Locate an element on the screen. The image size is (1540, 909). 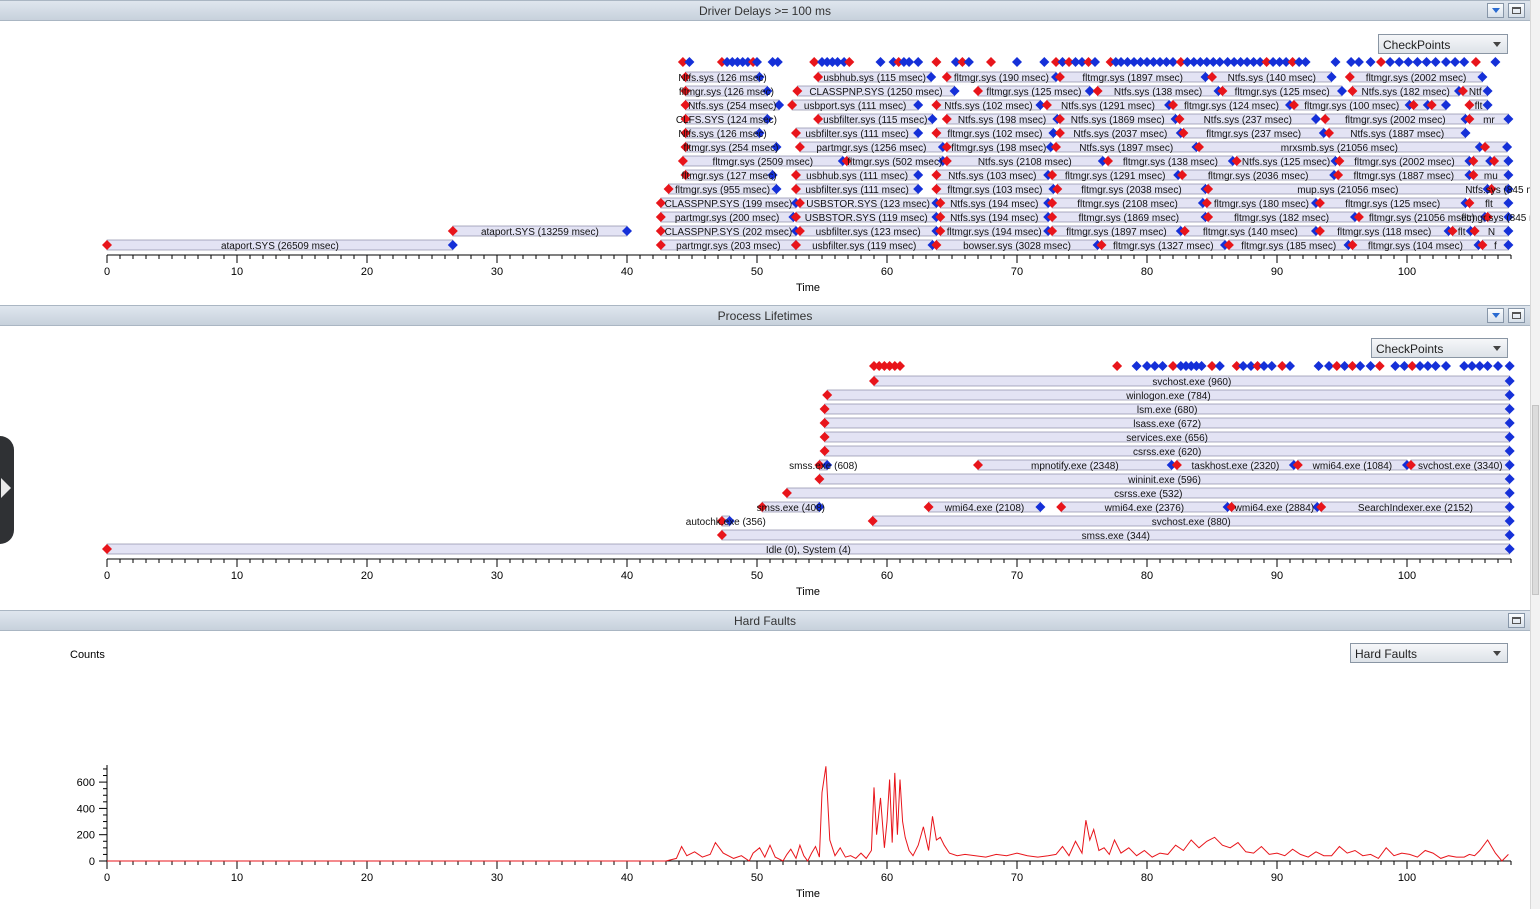
hard-faults-tick-label: 30 is located at coordinates (497, 878).